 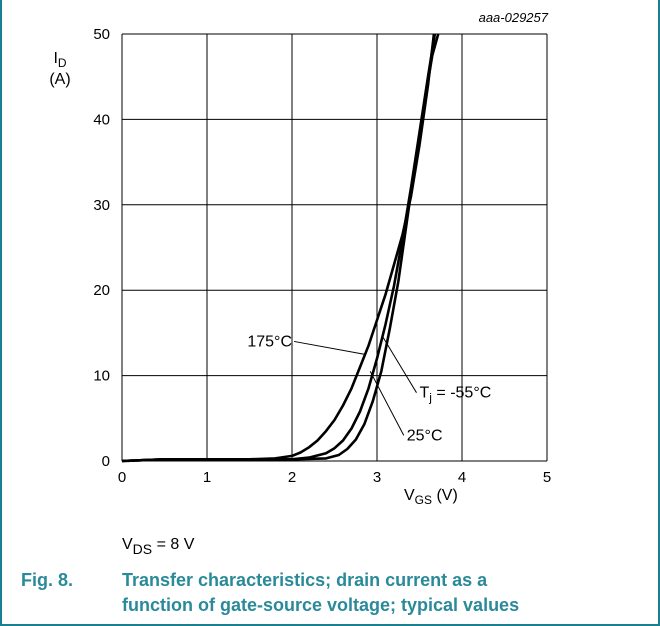 What do you see at coordinates (101, 119) in the screenshot?
I see `y-tick-label-40: 40` at bounding box center [101, 119].